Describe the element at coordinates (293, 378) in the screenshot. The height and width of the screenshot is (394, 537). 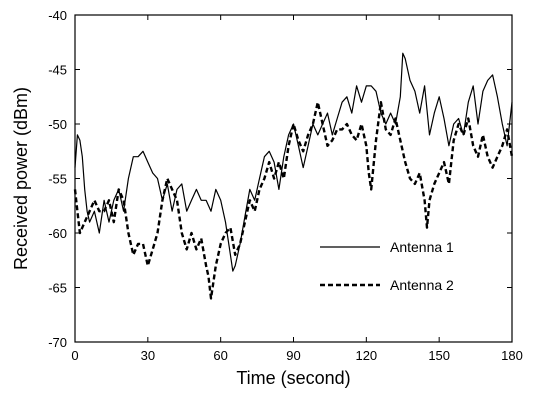
I see `x-axis-title: Time (second)` at that location.